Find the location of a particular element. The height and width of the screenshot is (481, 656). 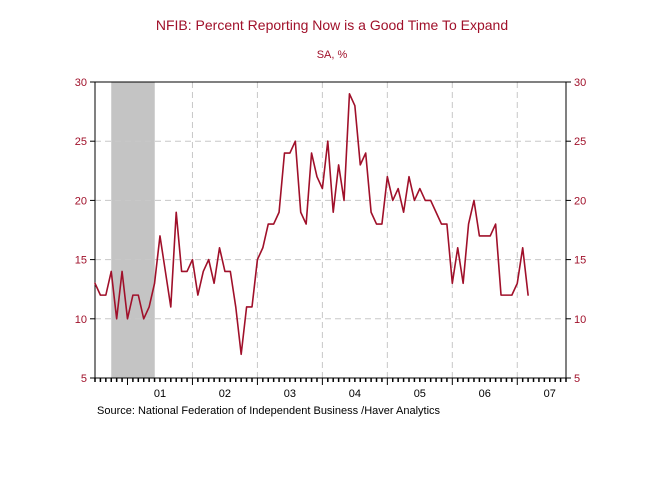

x-tick-label: 01 is located at coordinates (160, 394).